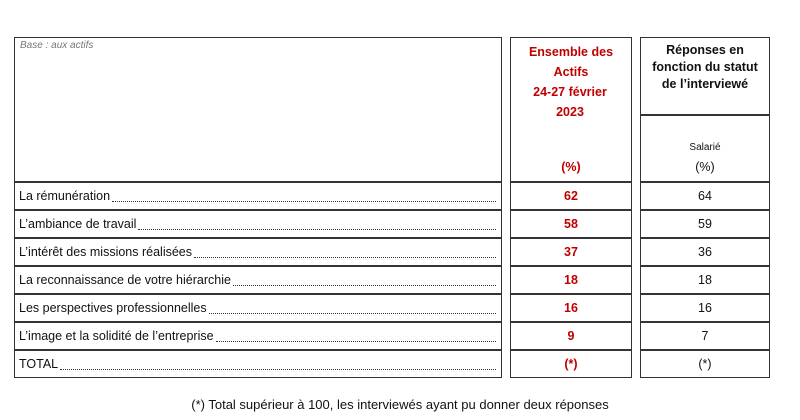 The width and height of the screenshot is (800, 420). What do you see at coordinates (570, 102) in the screenshot?
I see `col1-date: 24-27 février 2023` at bounding box center [570, 102].